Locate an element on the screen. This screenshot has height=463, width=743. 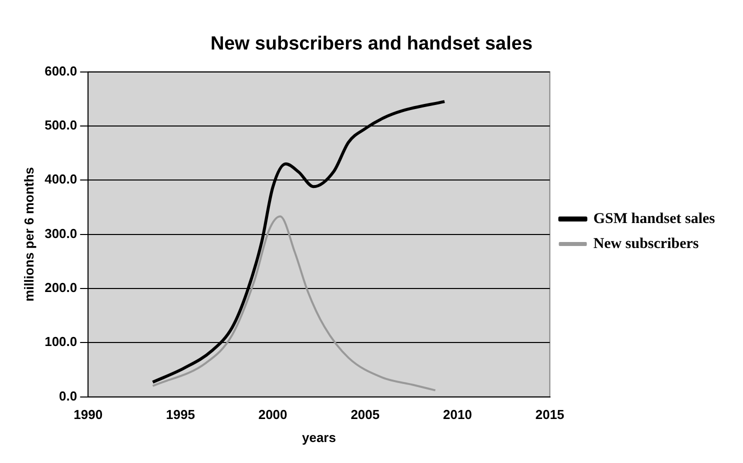
x-tick-label: 1990 is located at coordinates (88, 414).